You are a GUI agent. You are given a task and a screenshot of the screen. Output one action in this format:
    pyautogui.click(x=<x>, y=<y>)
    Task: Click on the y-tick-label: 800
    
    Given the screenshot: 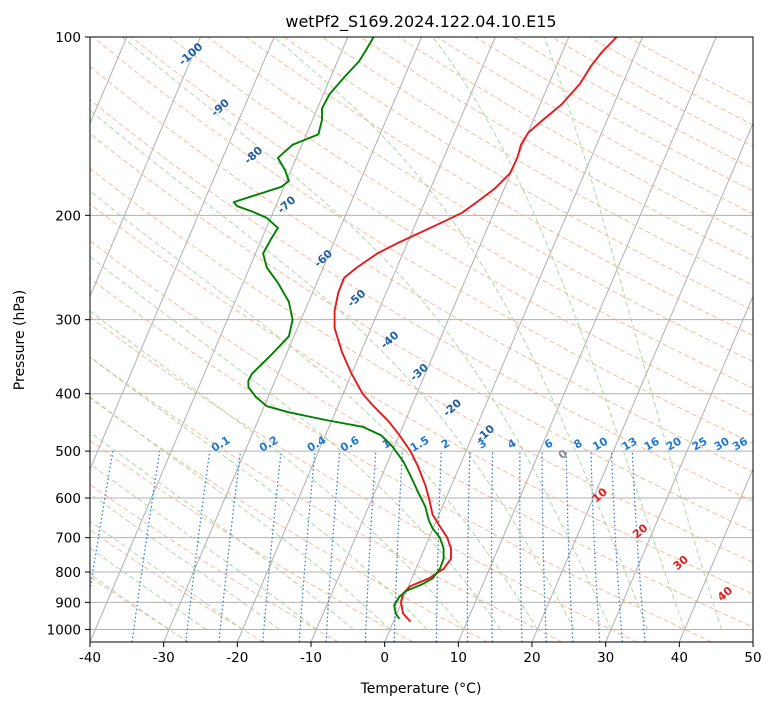 What is the action you would take?
    pyautogui.click(x=68, y=573)
    